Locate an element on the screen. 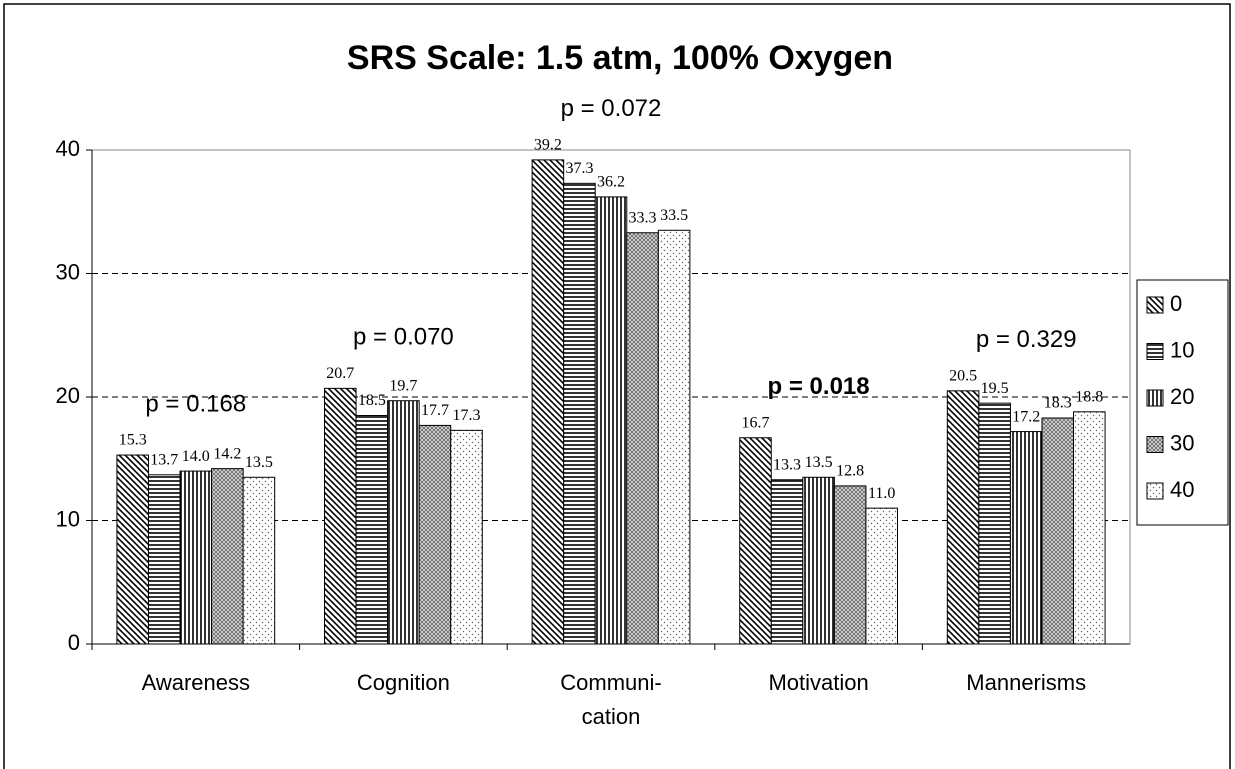 Image resolution: width=1235 pixels, height=769 pixels. value-label: 17.3 is located at coordinates (467, 415).